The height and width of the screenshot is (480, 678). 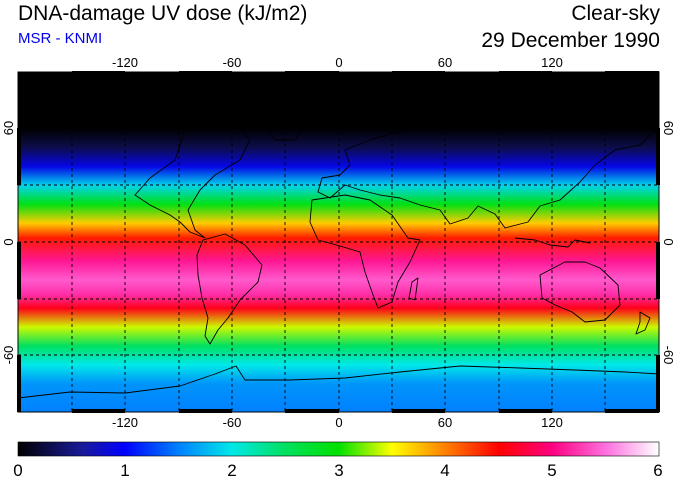 What do you see at coordinates (17, 470) in the screenshot?
I see `colorbar-tick-label: 0` at bounding box center [17, 470].